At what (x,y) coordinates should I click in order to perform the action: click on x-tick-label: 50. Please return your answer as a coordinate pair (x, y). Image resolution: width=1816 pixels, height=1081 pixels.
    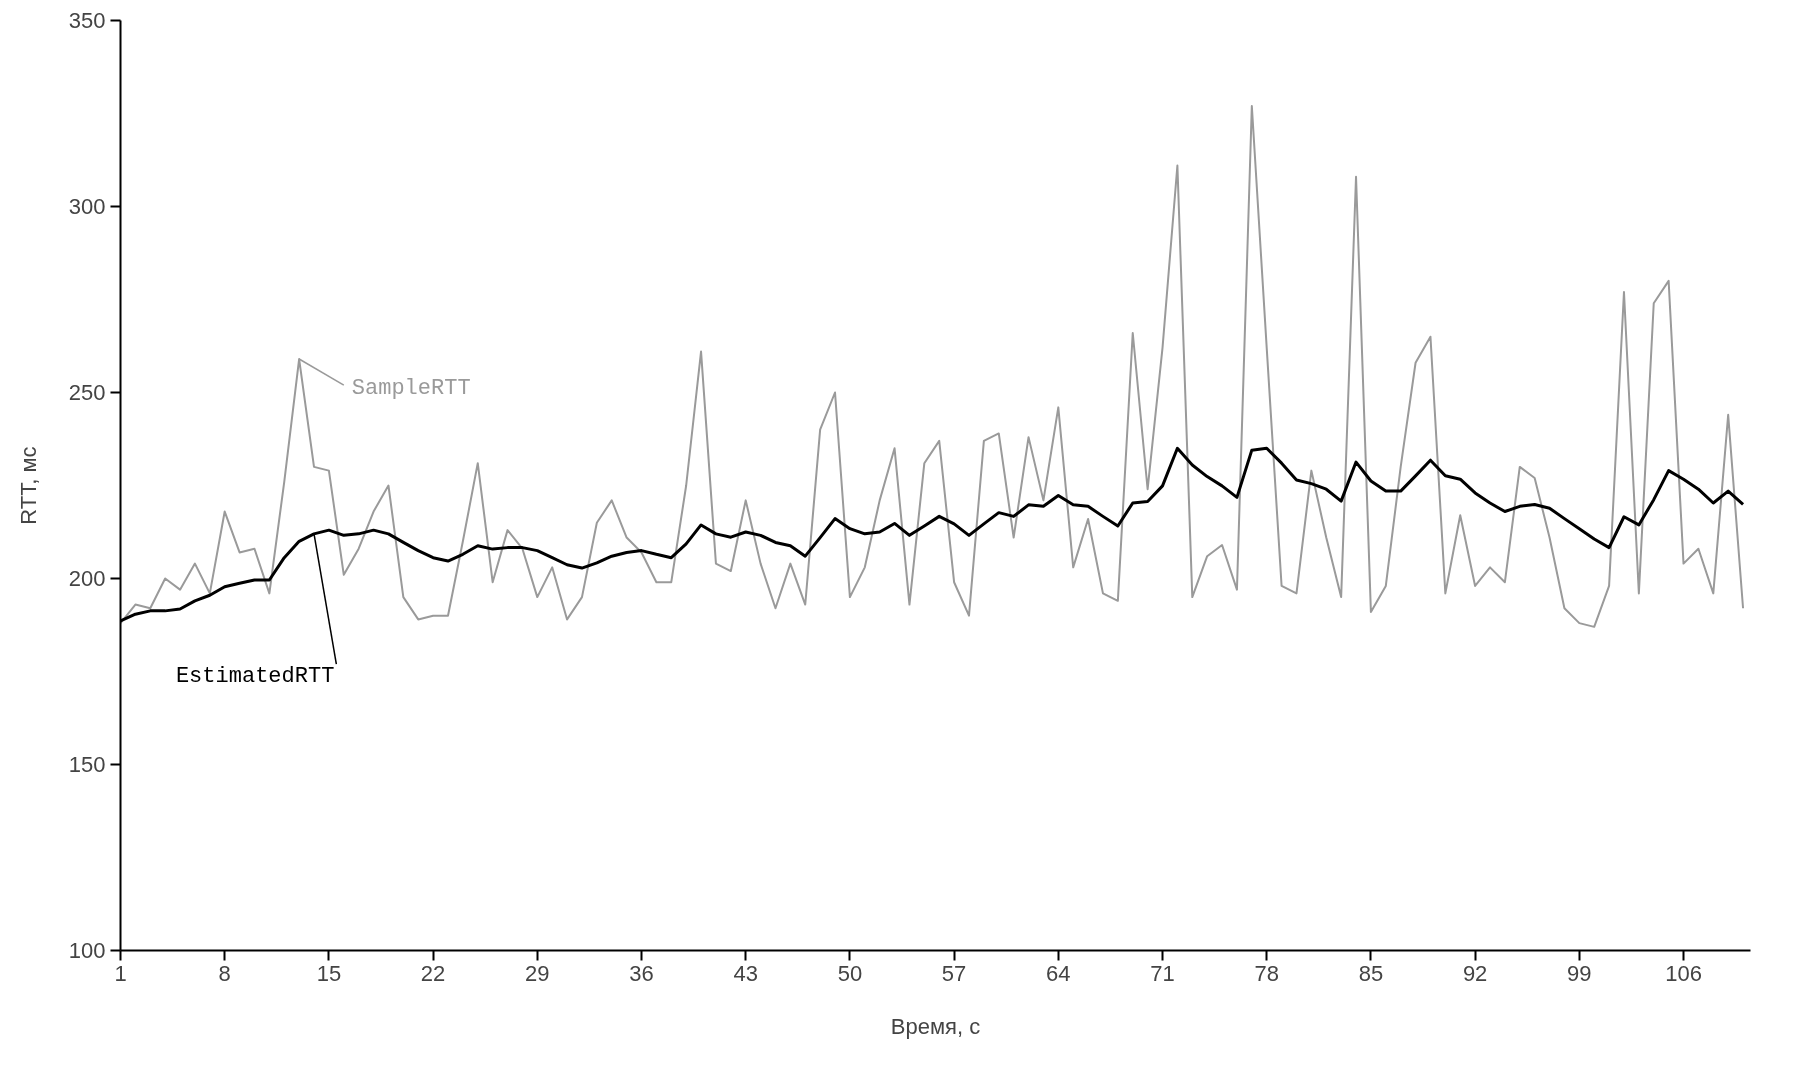
    Looking at the image, I should click on (850, 973).